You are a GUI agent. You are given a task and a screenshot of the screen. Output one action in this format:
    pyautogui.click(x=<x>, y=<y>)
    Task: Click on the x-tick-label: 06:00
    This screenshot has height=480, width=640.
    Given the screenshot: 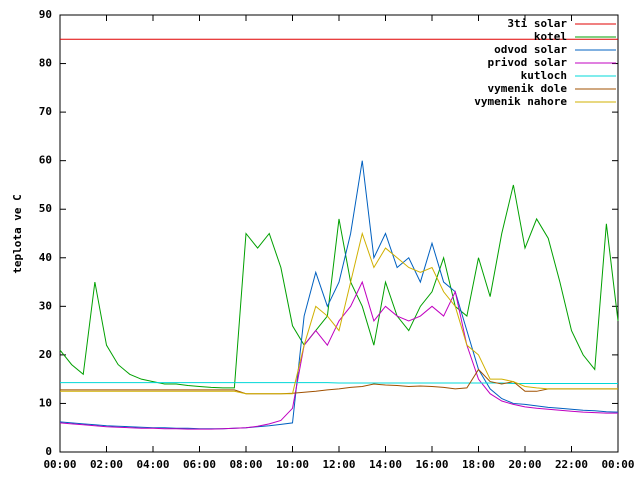 What is the action you would take?
    pyautogui.click(x=199, y=464)
    